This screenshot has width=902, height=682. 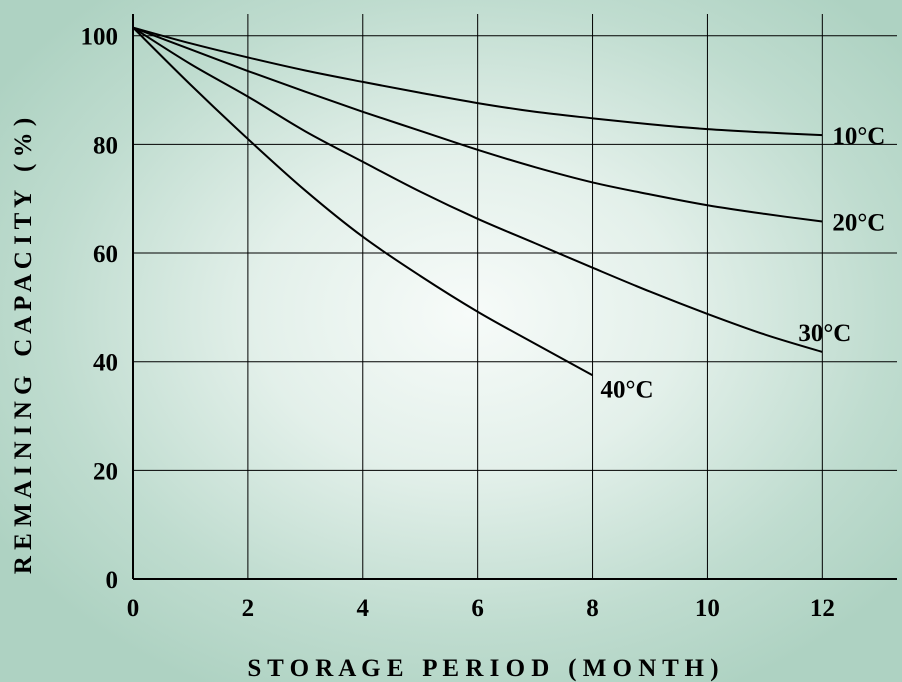 What do you see at coordinates (482, 668) in the screenshot?
I see `x-axis-title: S T O R A G E P E R I O D ( M O N T H )` at bounding box center [482, 668].